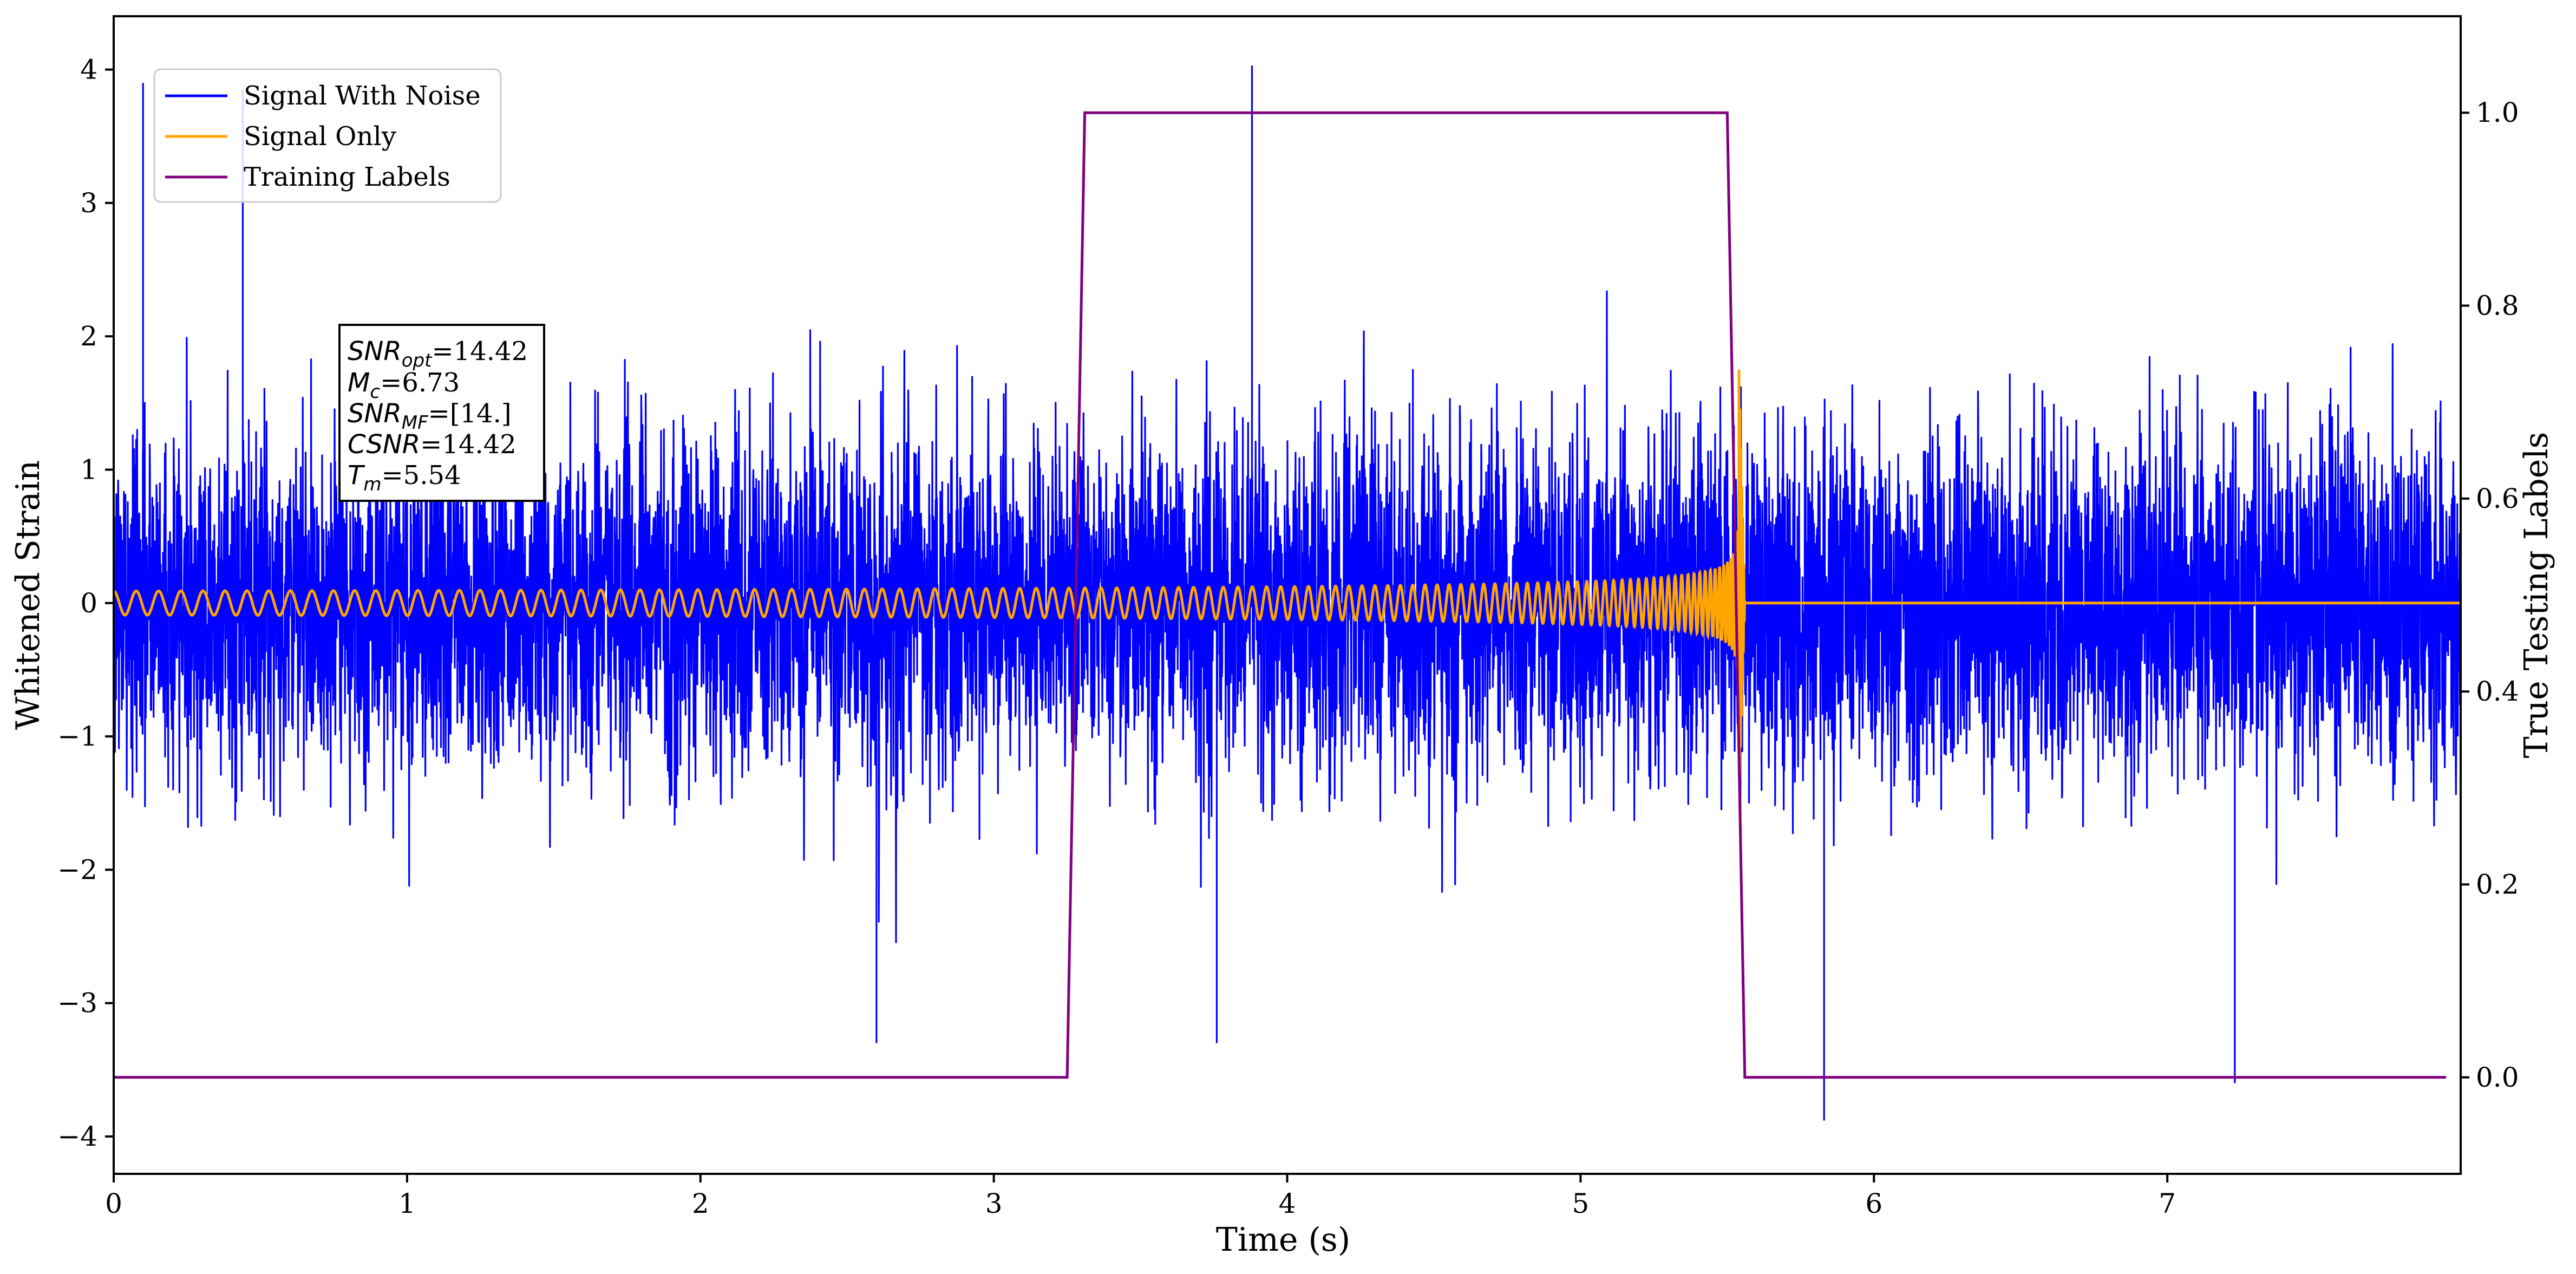 The height and width of the screenshot is (1274, 2576). I want to click on y-tick-label: 4, so click(88, 70).